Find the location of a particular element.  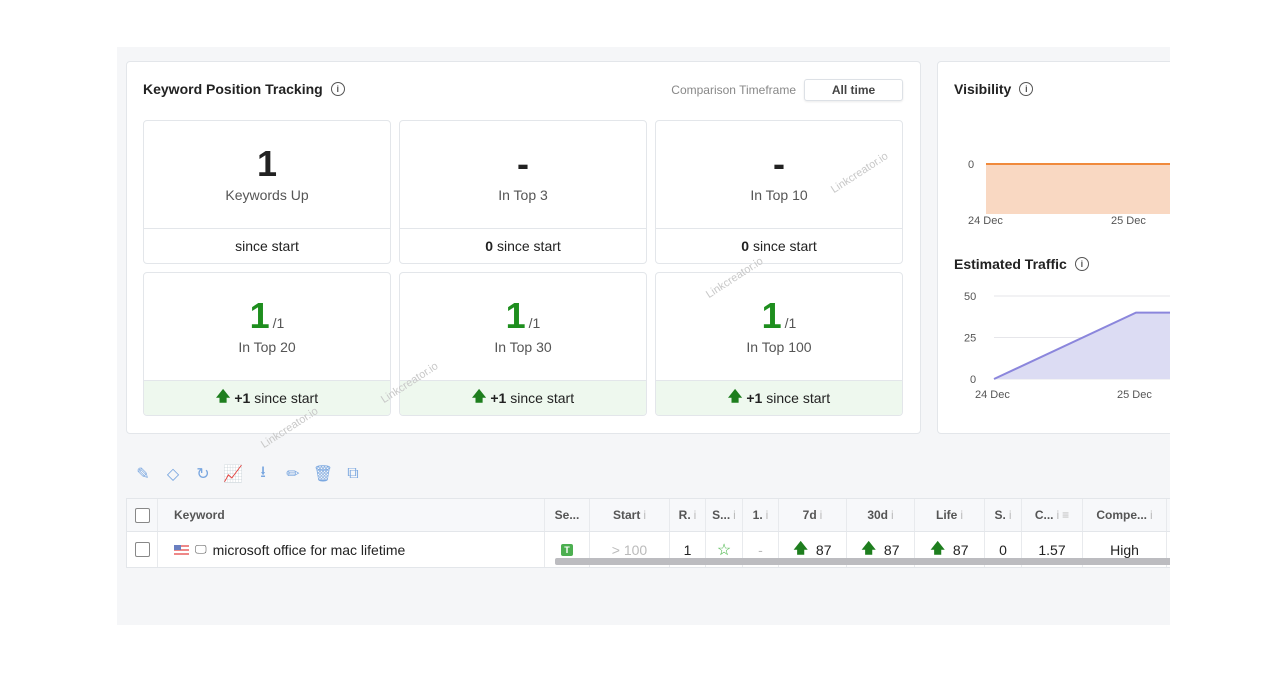

traffic-line is located at coordinates (1081, 345).